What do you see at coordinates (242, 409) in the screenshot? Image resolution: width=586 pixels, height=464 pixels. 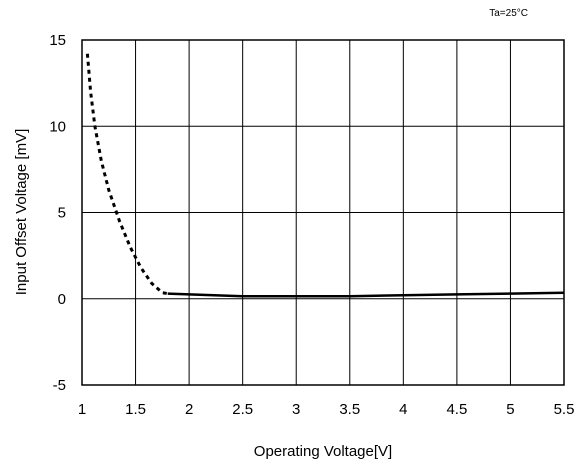 I see `x-tick-label: 2.5` at bounding box center [242, 409].